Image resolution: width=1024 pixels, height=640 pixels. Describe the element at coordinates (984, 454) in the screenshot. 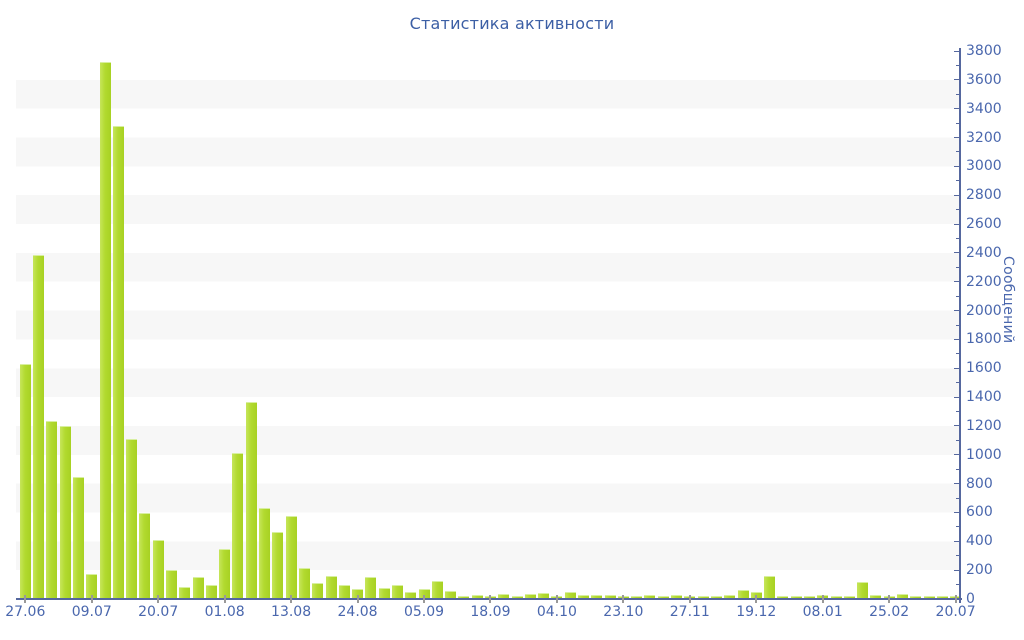

I see `y-tick-label: 1000` at that location.